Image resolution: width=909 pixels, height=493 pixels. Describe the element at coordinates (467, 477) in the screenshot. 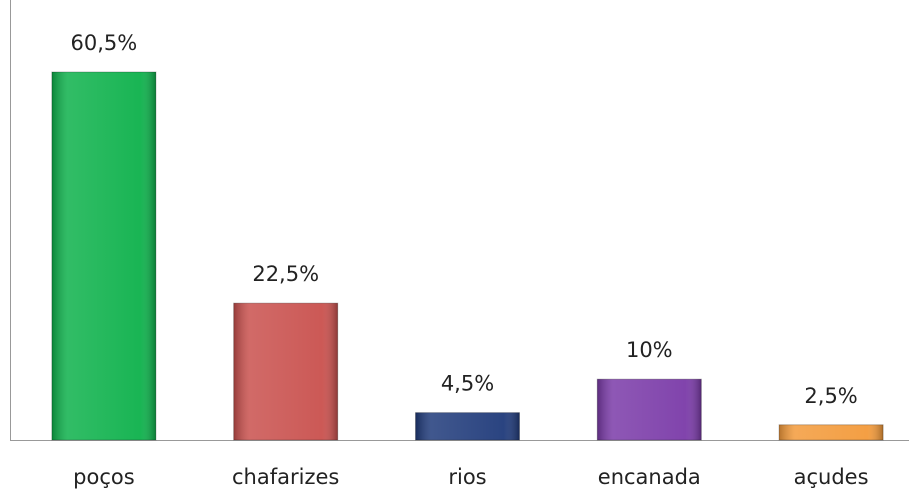

I see `x-tick-label: rios` at that location.